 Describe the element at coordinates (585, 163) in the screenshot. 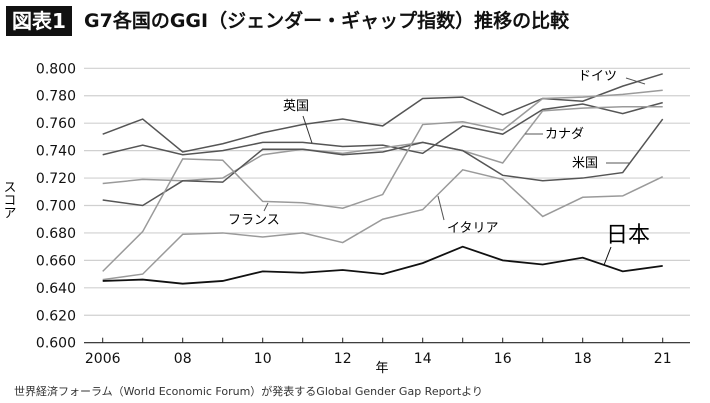

I see `series-label-us: 米国` at that location.